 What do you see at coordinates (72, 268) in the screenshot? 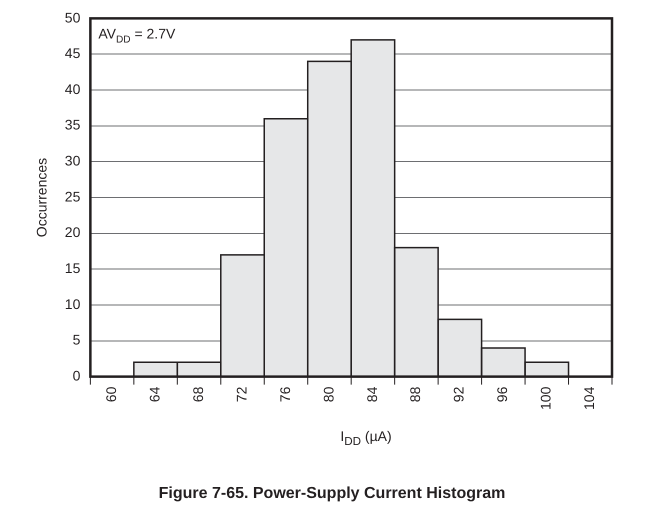
I see `y-tick-label: 15` at bounding box center [72, 268].